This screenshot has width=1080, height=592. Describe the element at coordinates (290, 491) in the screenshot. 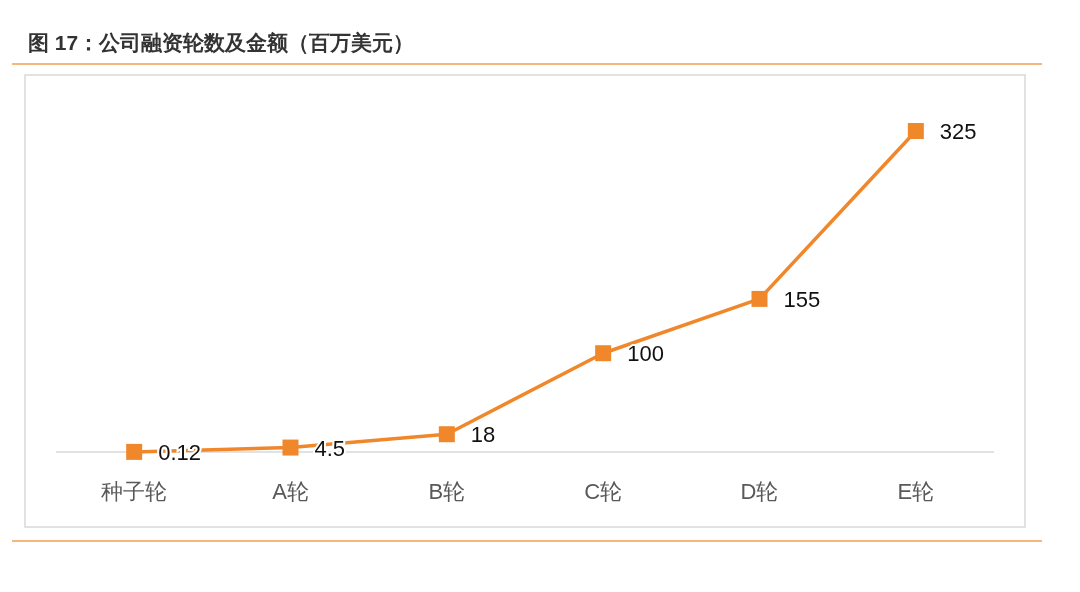

I see `x-tick: A轮` at that location.